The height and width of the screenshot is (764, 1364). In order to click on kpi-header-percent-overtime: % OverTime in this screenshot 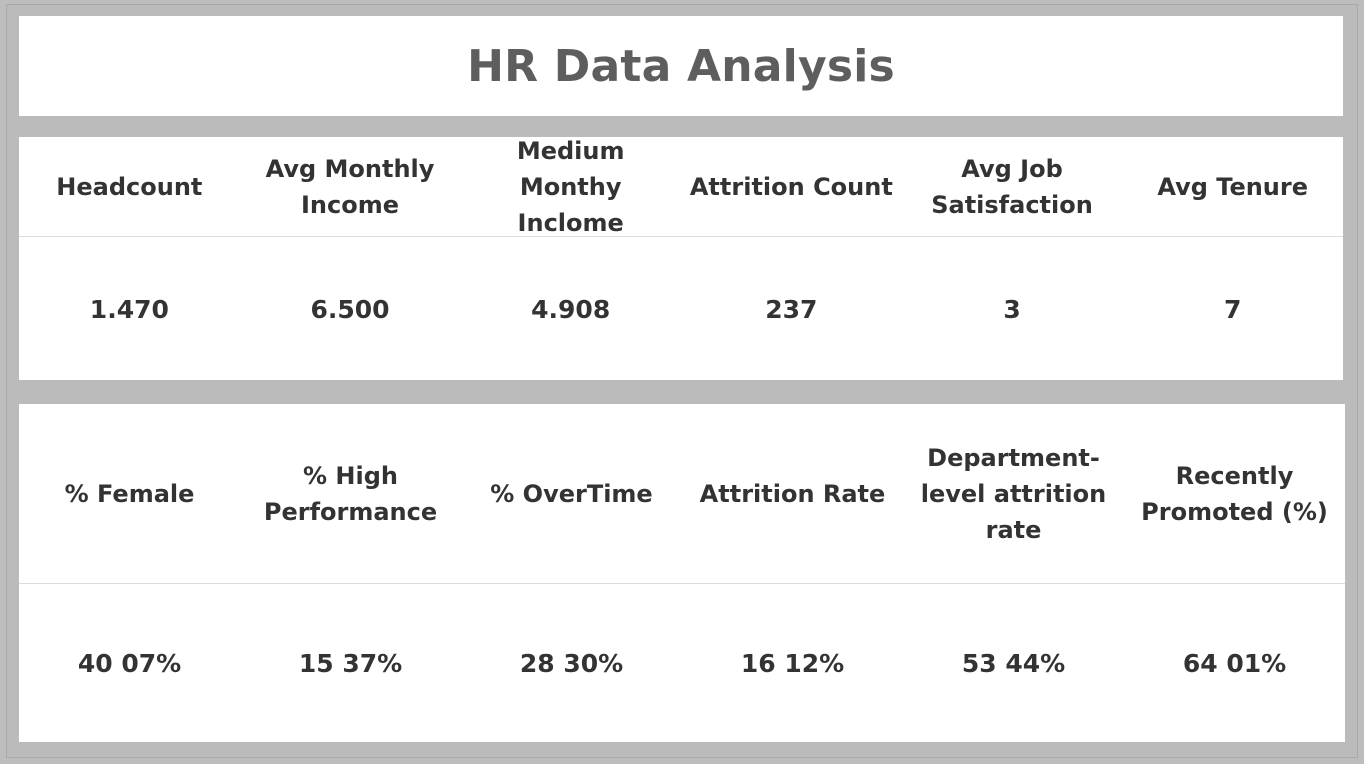, I will do `click(571, 493)`.